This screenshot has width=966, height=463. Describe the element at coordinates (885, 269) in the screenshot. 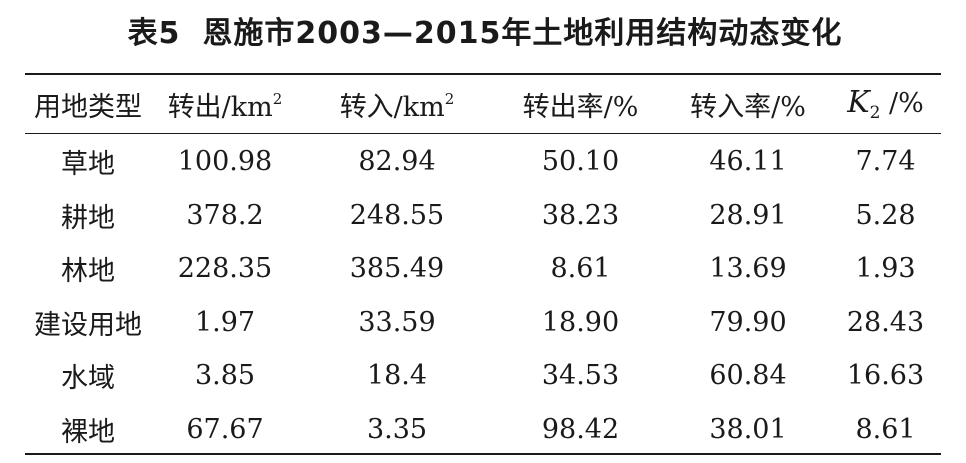

I see `cell-k2: 1.93` at that location.